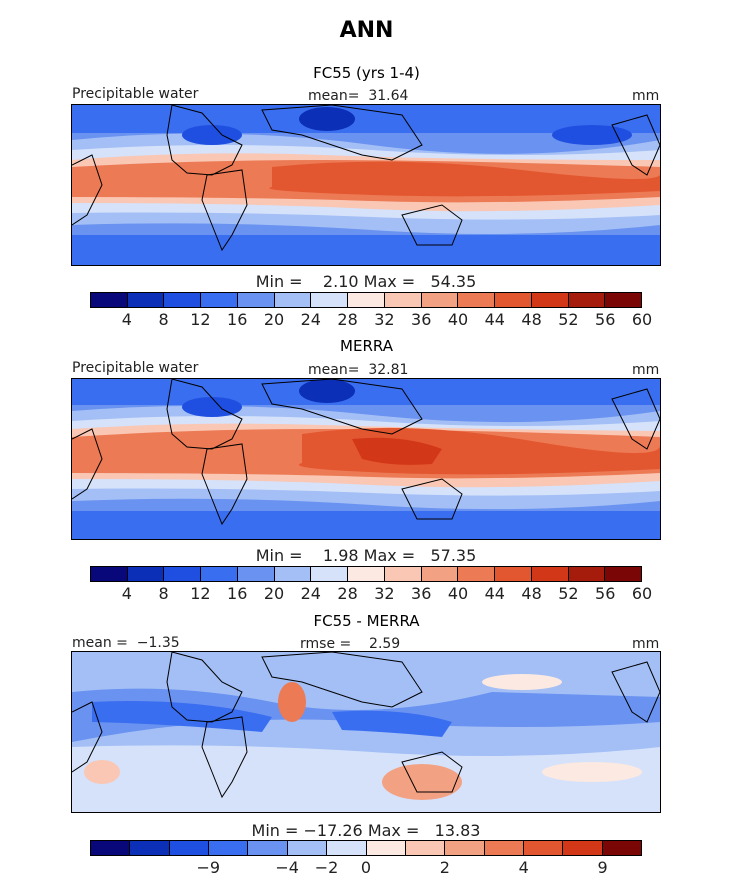 This screenshot has height=878, width=733. Describe the element at coordinates (208, 867) in the screenshot. I see `colorbar-tick-label: −9` at that location.